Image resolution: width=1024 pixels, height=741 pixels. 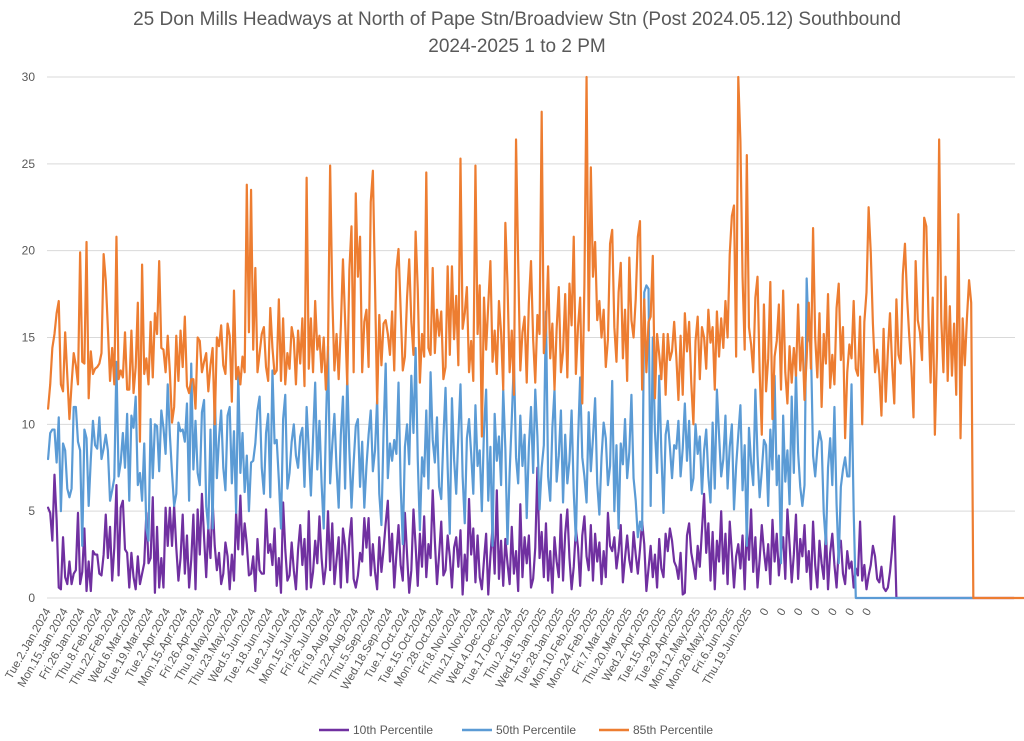 I want to click on legend-item-10th: 10th Percentile, so click(x=376, y=730).